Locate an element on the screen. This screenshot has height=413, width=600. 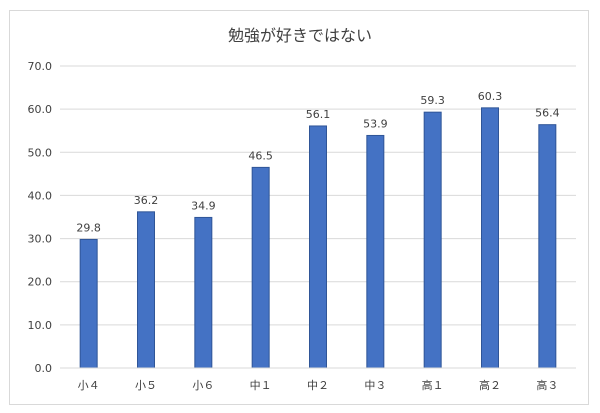
y-tick-label: 40.0 is located at coordinates (40, 195).